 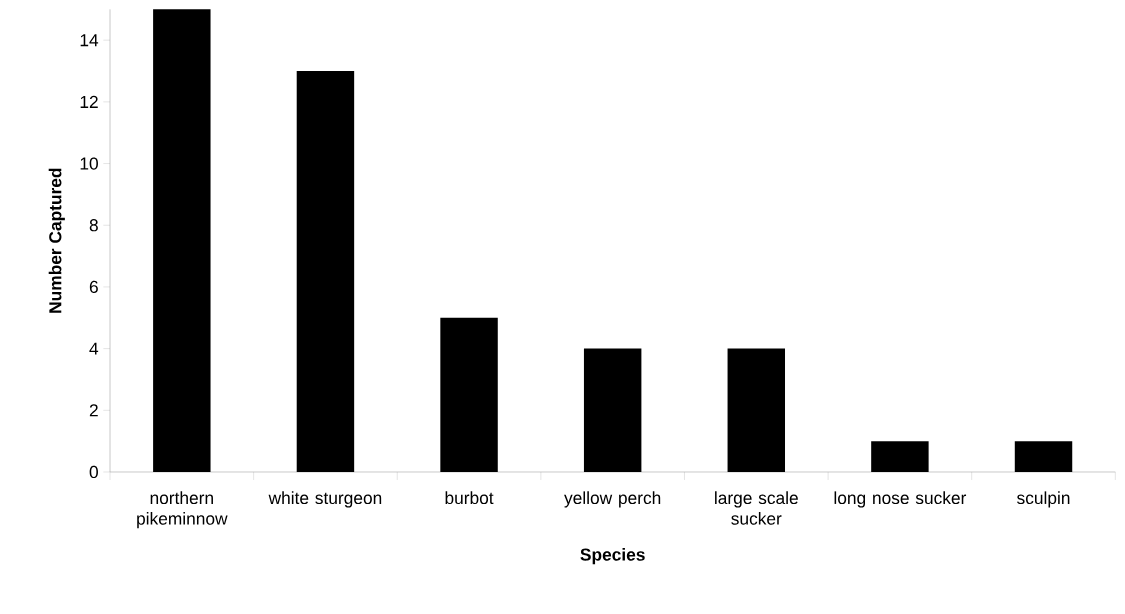 I want to click on x-tick-label: long nose sucker, so click(x=900, y=499).